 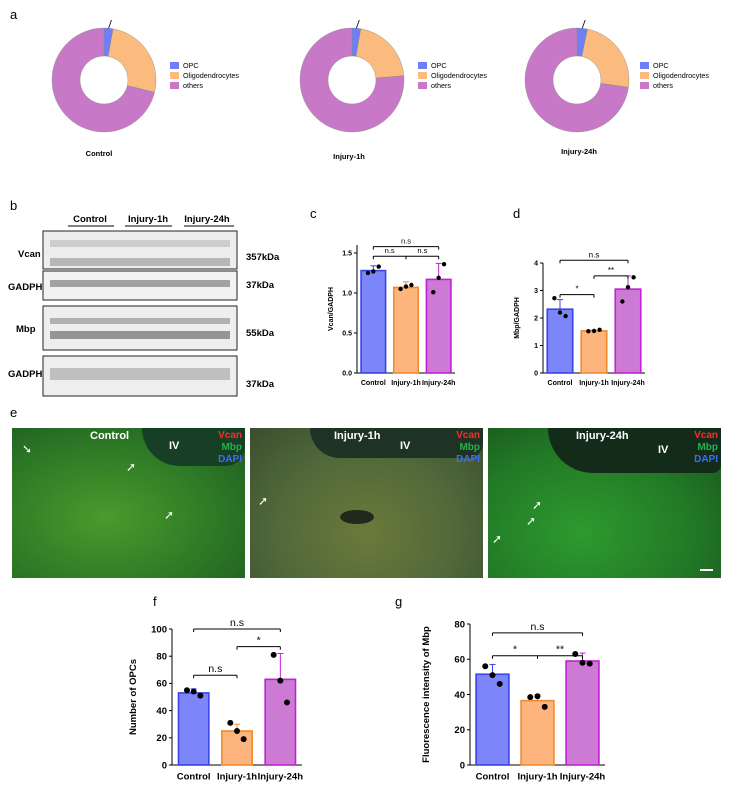 What do you see at coordinates (560, 650) in the screenshot?
I see `significance-label: **` at bounding box center [560, 650].